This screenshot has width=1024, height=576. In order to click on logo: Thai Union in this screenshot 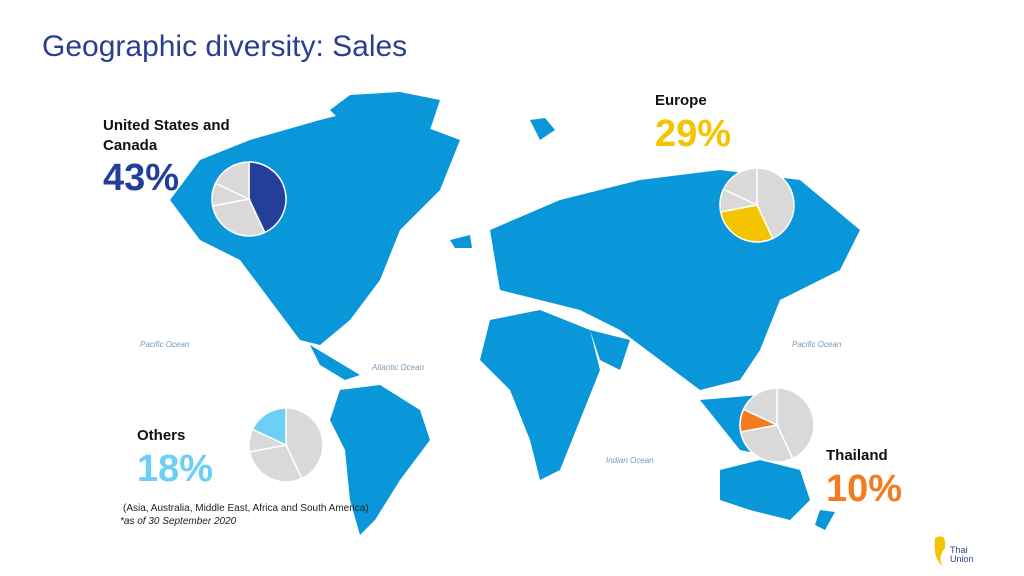, I will do `click(962, 554)`.